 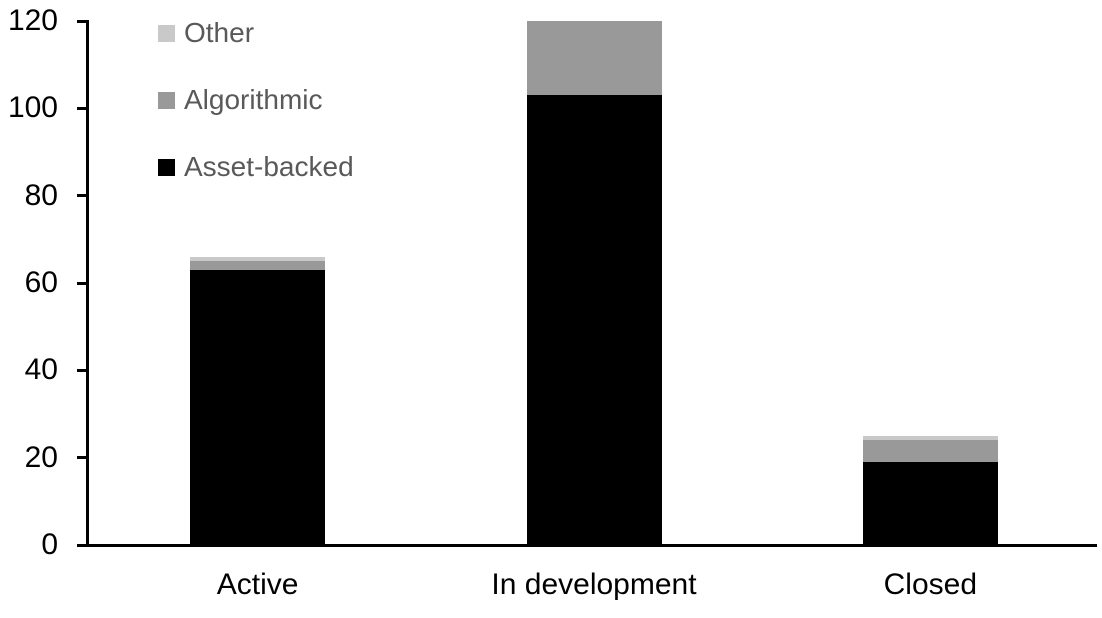 I want to click on y-tick-label: 60, so click(x=41, y=282).